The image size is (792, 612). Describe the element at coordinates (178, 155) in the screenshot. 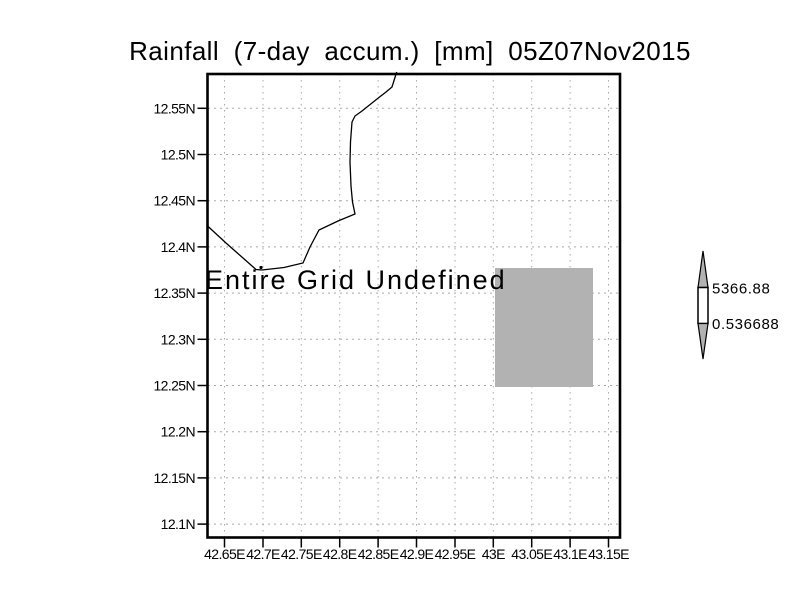

I see `lat-label: 12.5N` at that location.